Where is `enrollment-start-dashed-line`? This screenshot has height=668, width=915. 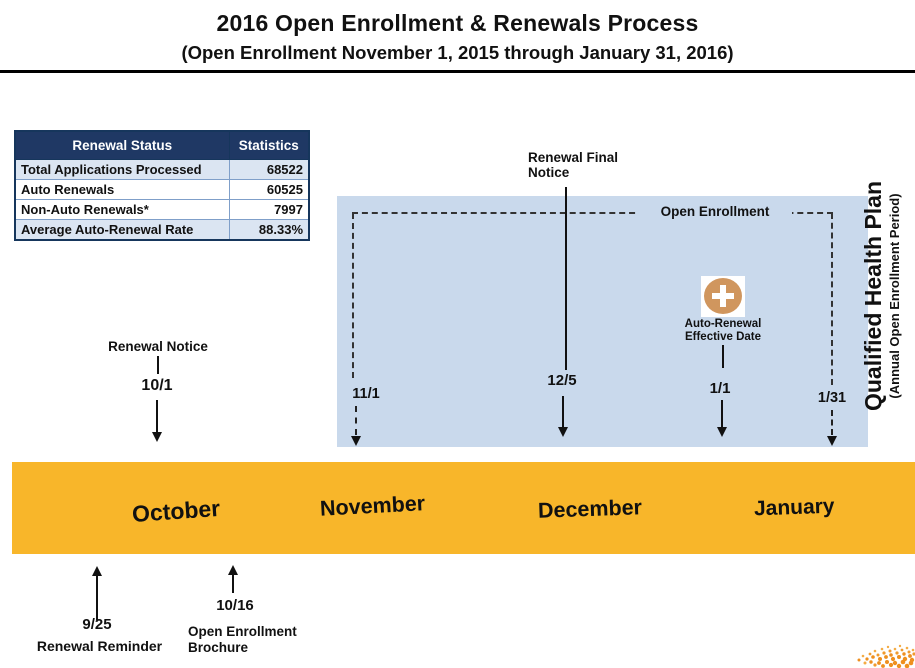
enrollment-start-dashed-line is located at coordinates (353, 295).